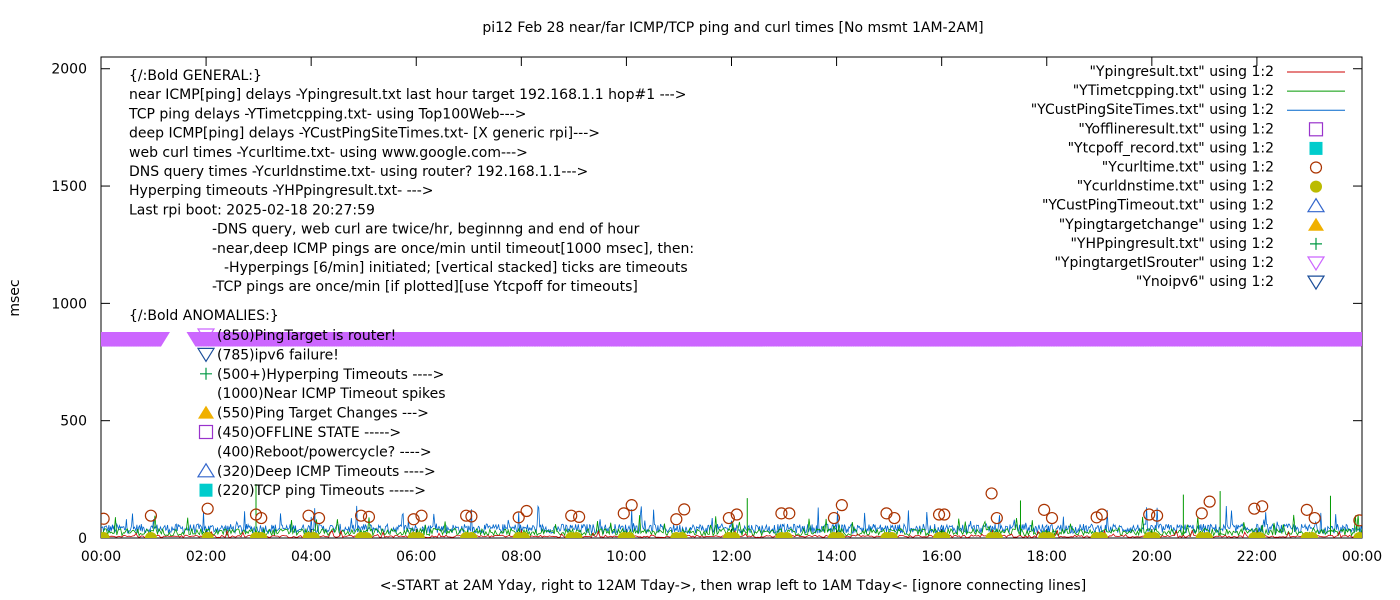 The image size is (1400, 600). What do you see at coordinates (252, 210) in the screenshot?
I see `note-line: Last rpi boot: 2025-02-18 20:27:59` at bounding box center [252, 210].